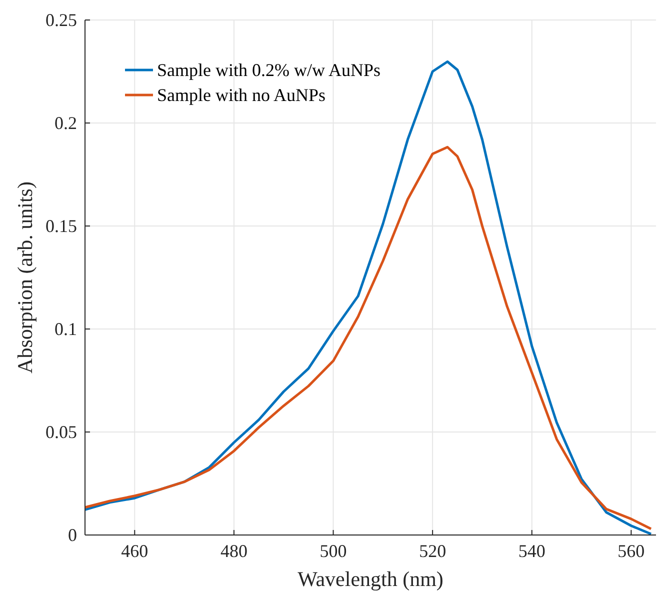  What do you see at coordinates (631, 551) in the screenshot?
I see `x-tick-label: 560` at bounding box center [631, 551].